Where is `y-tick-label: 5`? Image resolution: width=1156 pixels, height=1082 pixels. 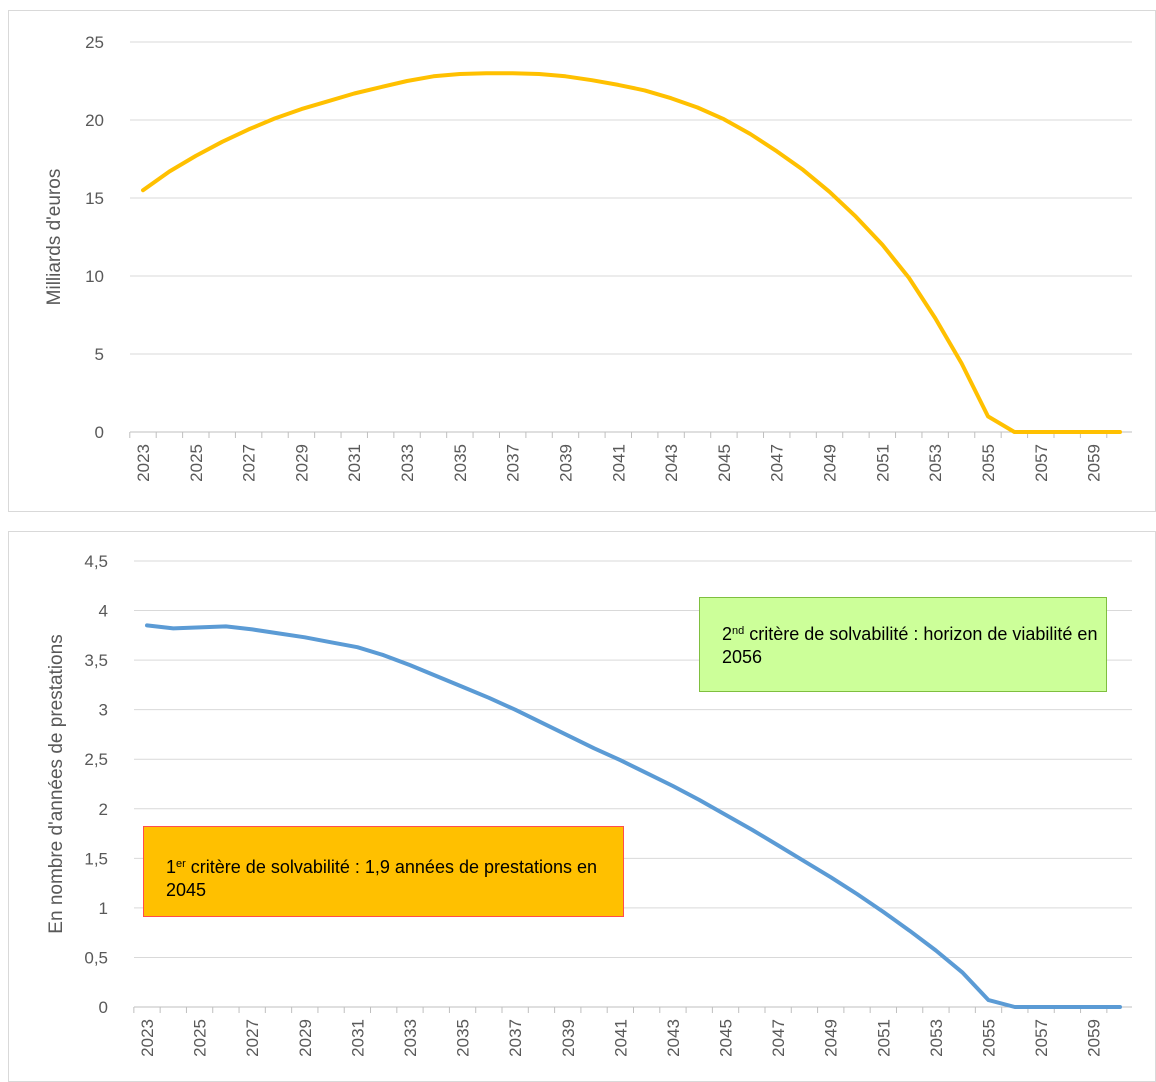
y-tick-label: 5 is located at coordinates (99, 354).